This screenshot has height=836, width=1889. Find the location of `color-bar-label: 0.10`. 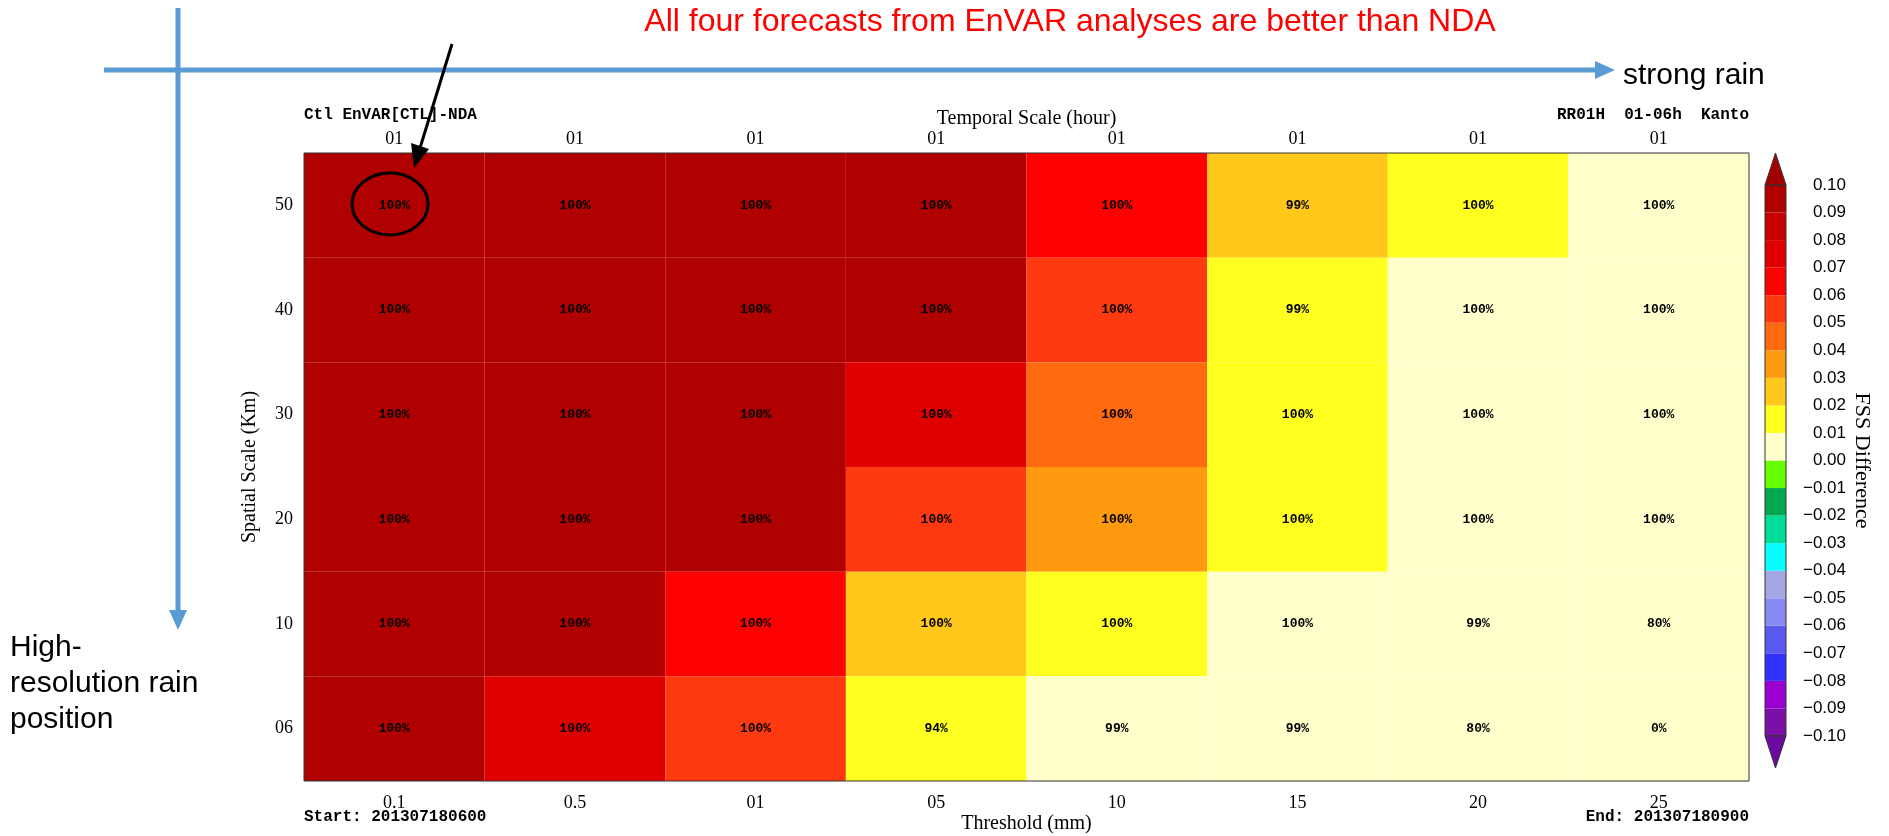

color-bar-label: 0.10 is located at coordinates (1829, 184).